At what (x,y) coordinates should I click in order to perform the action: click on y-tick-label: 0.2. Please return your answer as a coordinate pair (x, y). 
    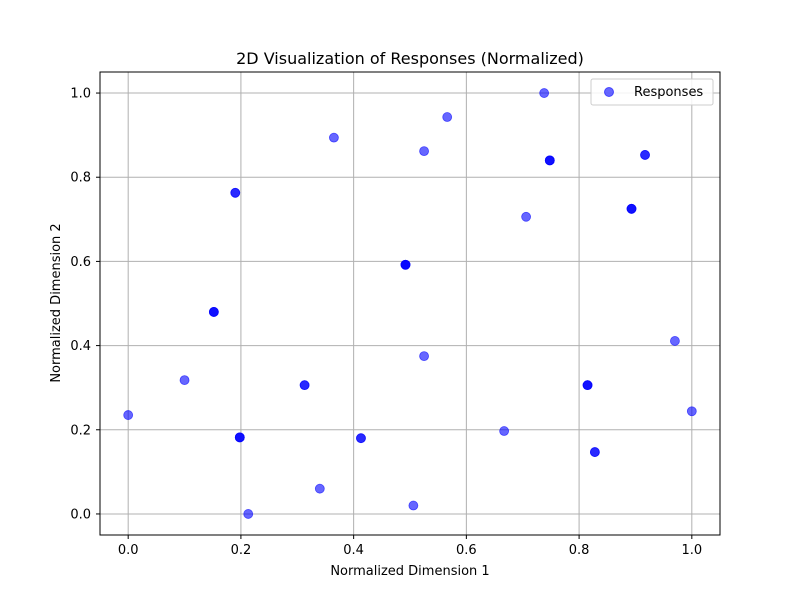
    Looking at the image, I should click on (80, 430).